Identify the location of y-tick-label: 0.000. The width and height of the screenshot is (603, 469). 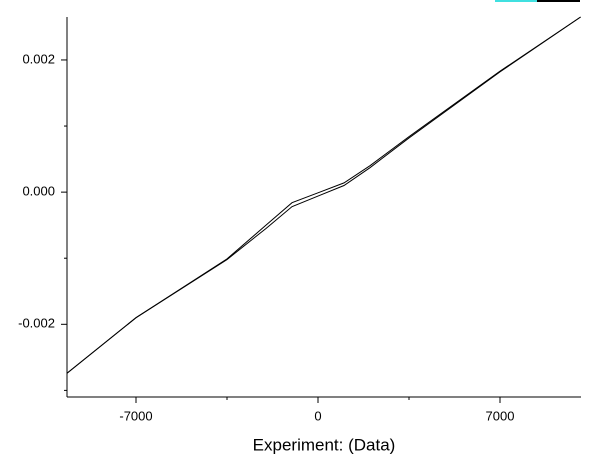
(38, 191).